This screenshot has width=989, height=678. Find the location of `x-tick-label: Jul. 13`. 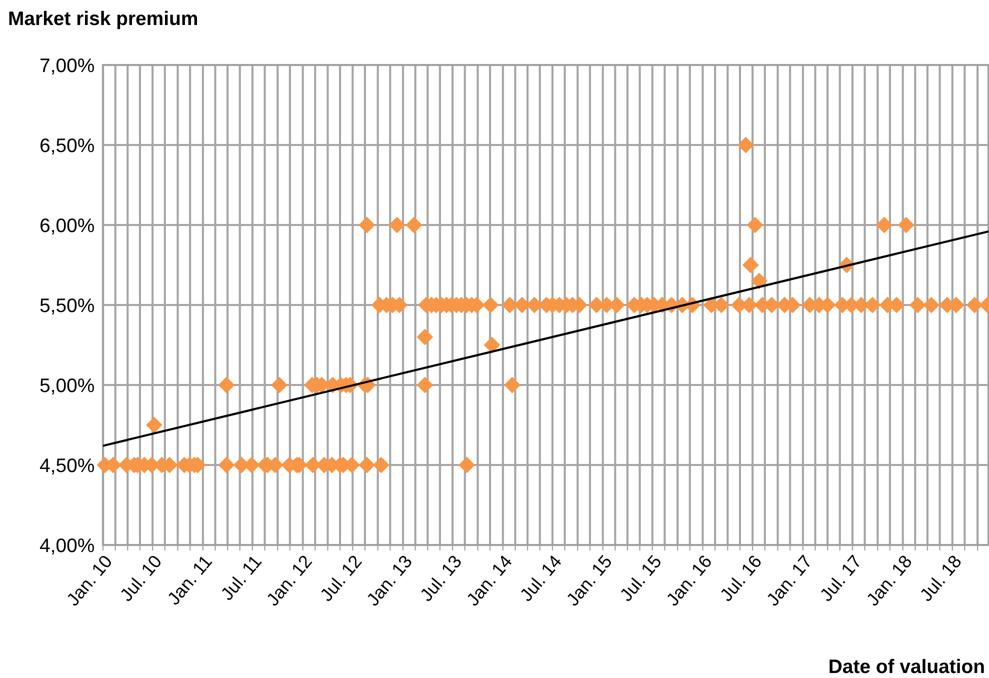

x-tick-label: Jul. 13 is located at coordinates (440, 578).